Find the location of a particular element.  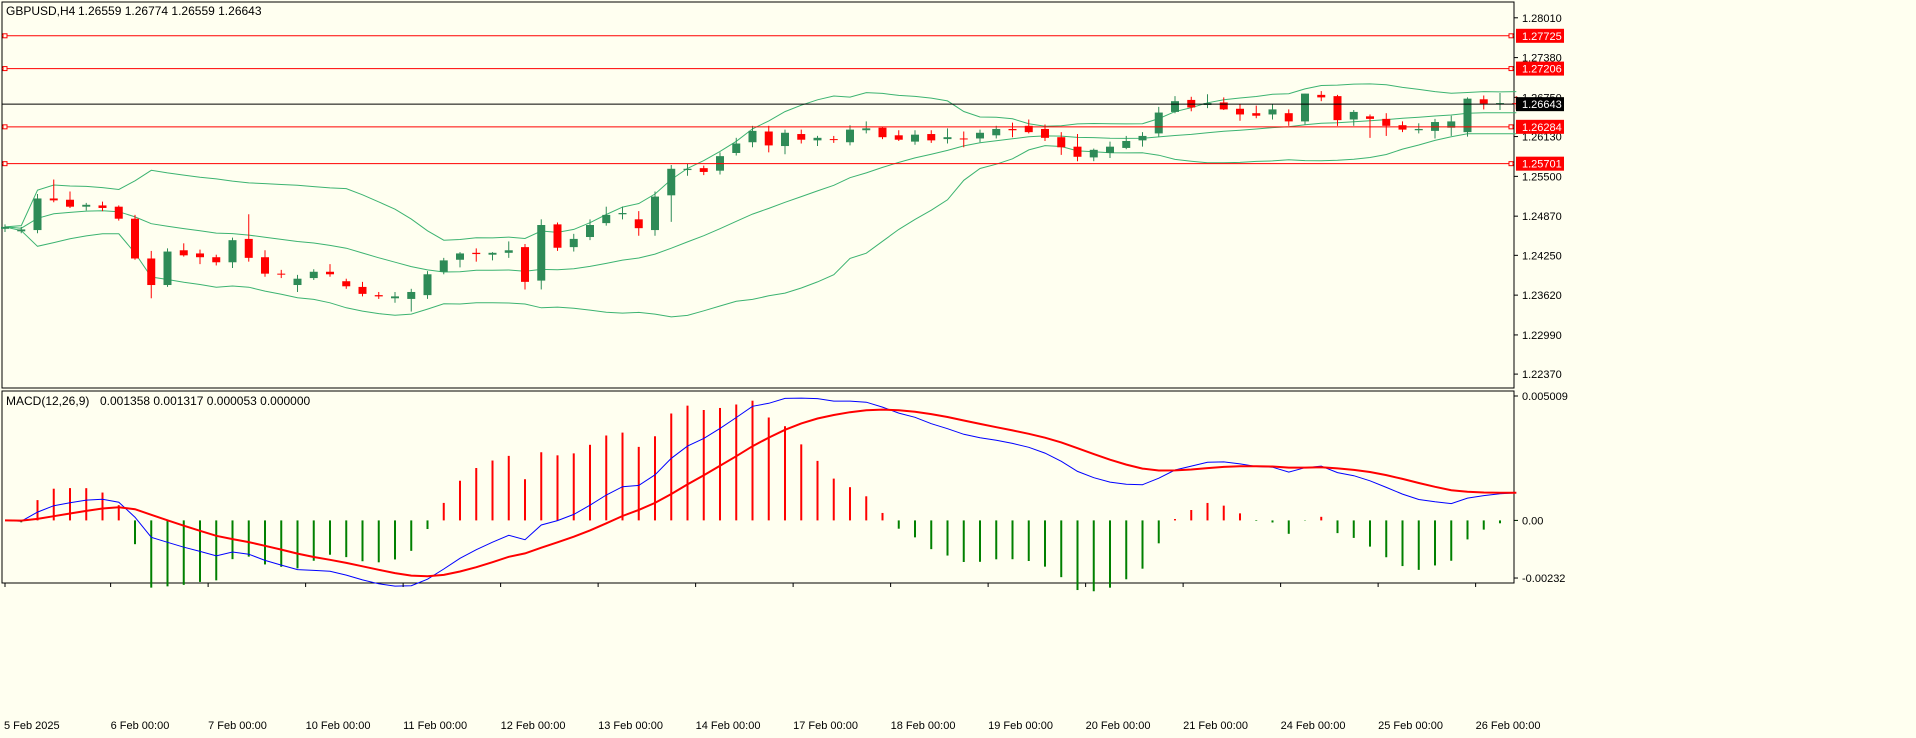

time-tick-label: 17 Feb 00:00 is located at coordinates (825, 726).